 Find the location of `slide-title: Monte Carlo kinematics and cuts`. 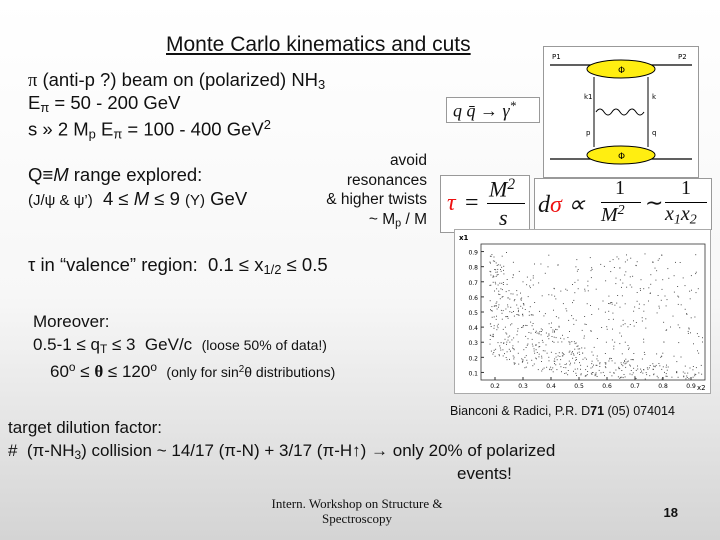

slide-title: Monte Carlo kinematics and cuts is located at coordinates (318, 44).